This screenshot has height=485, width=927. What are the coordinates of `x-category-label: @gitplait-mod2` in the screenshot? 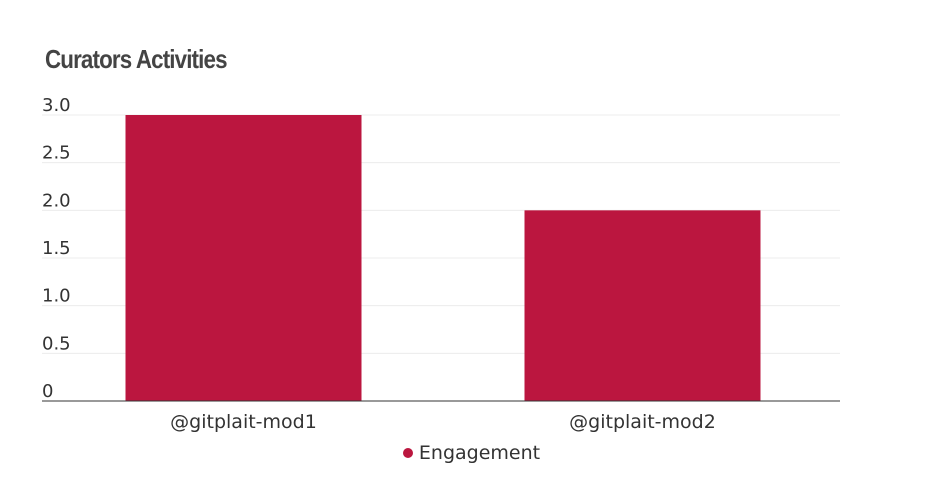 It's located at (642, 422).